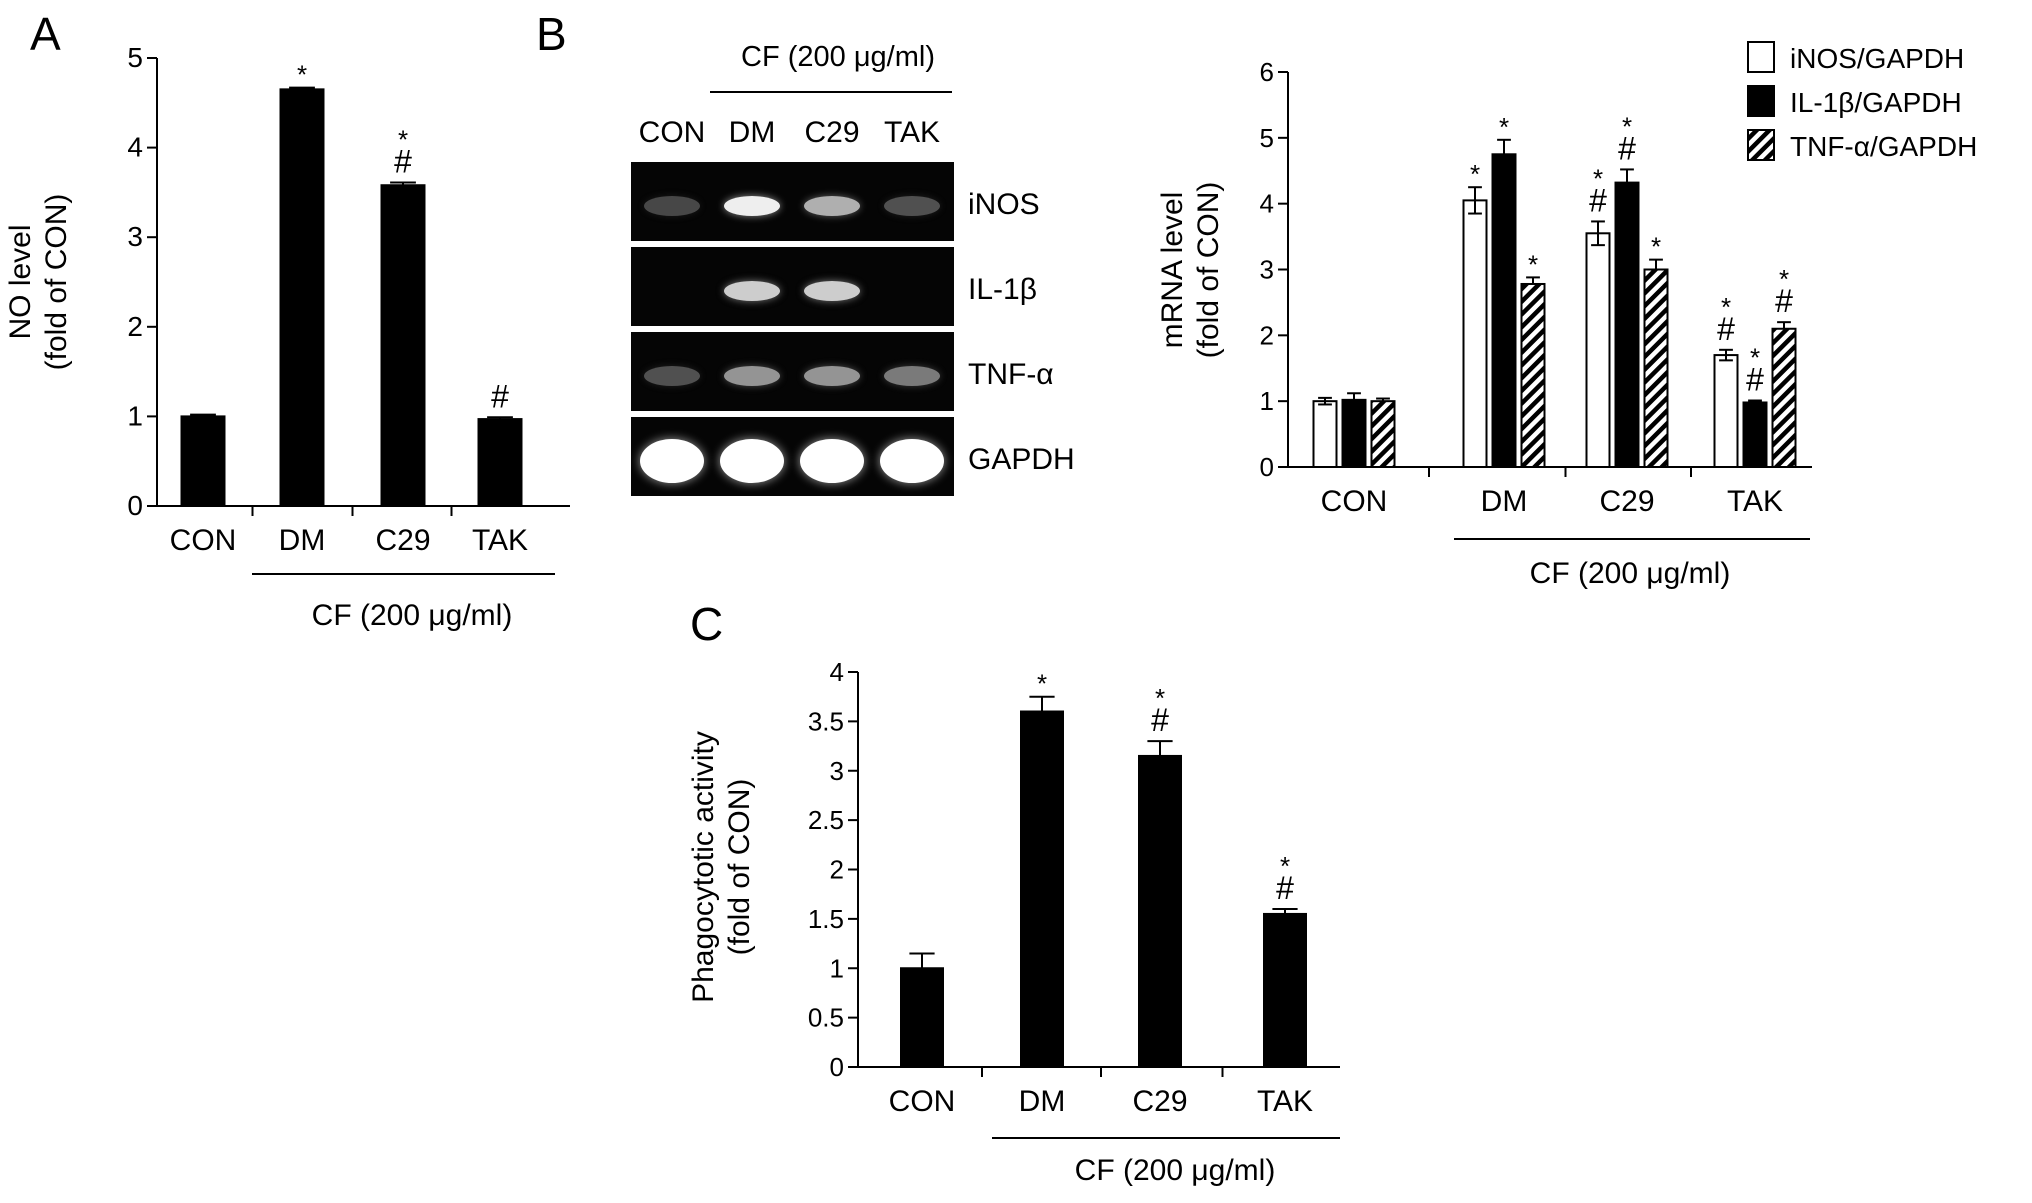  I want to click on panel-letter-c: C, so click(706, 624).